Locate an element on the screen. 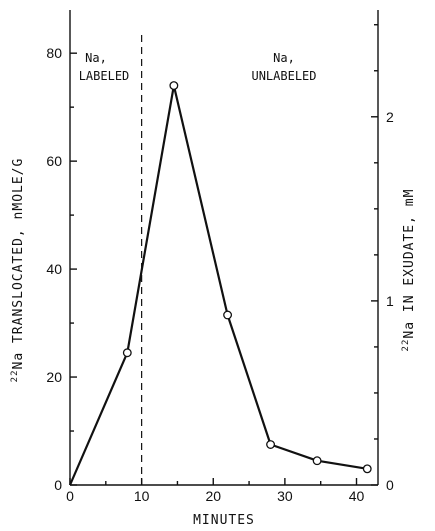  x-tick-label-40: 40 is located at coordinates (357, 496).